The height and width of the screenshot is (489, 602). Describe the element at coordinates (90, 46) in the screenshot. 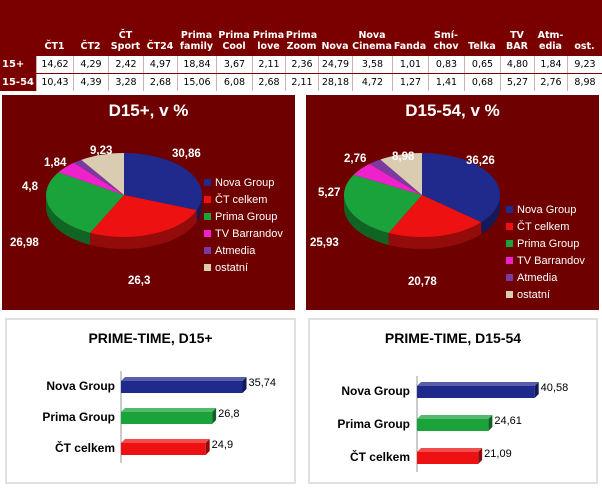

I see `table-column-header: ČT2` at that location.